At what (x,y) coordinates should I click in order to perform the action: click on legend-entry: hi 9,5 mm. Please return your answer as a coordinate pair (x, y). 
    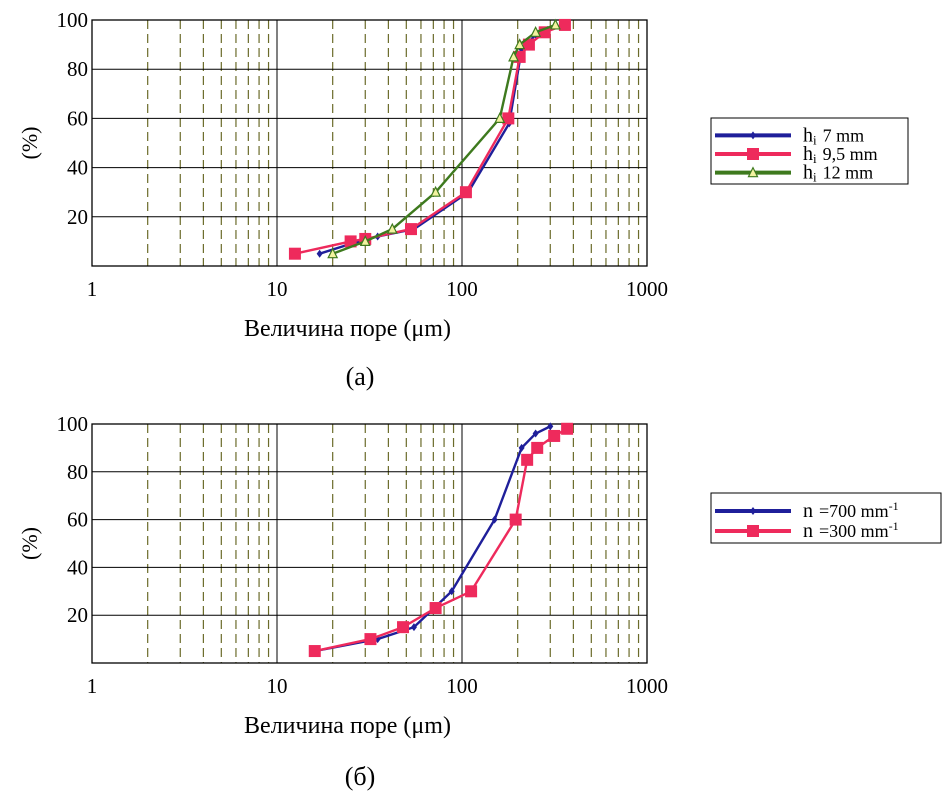
    Looking at the image, I should click on (796, 154).